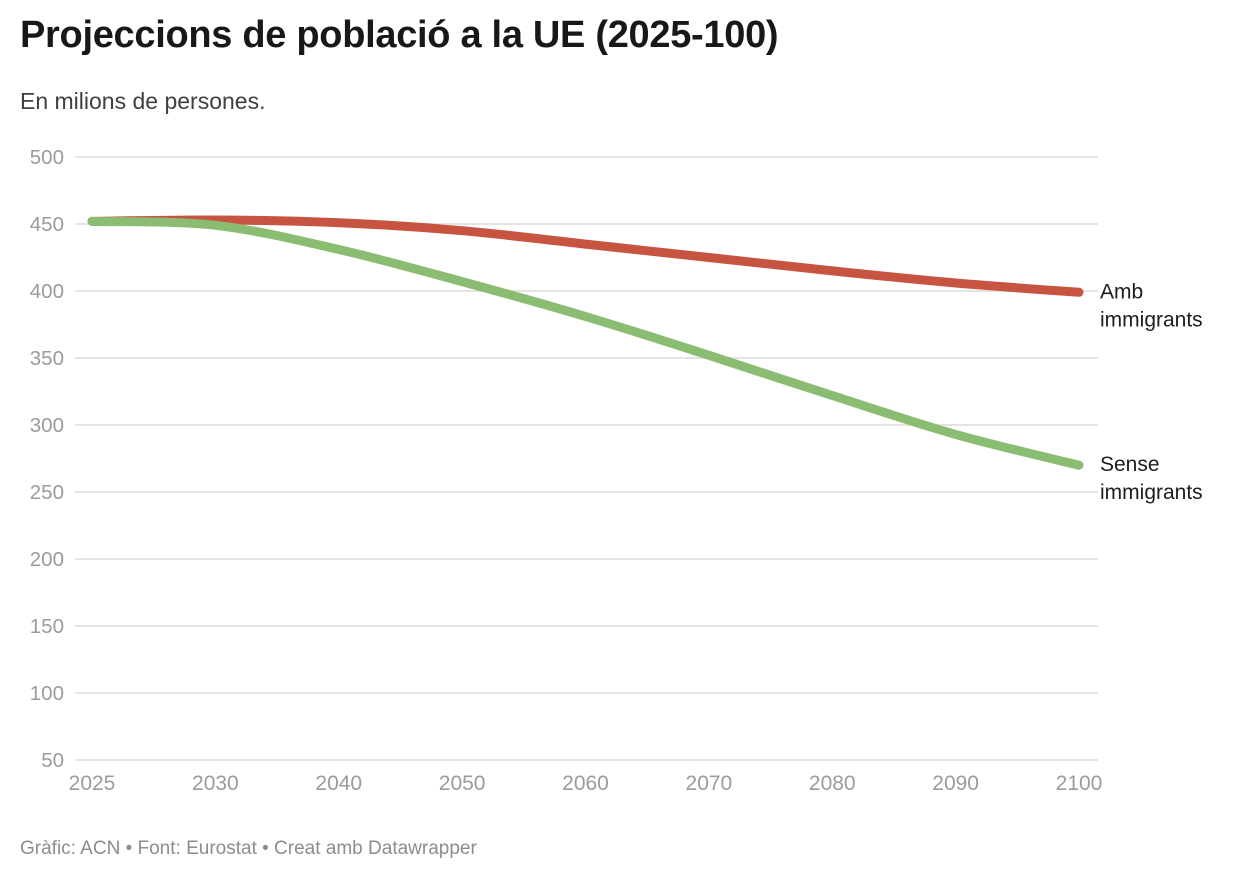  What do you see at coordinates (1079, 783) in the screenshot?
I see `x-axis-tick-label: 2100` at bounding box center [1079, 783].